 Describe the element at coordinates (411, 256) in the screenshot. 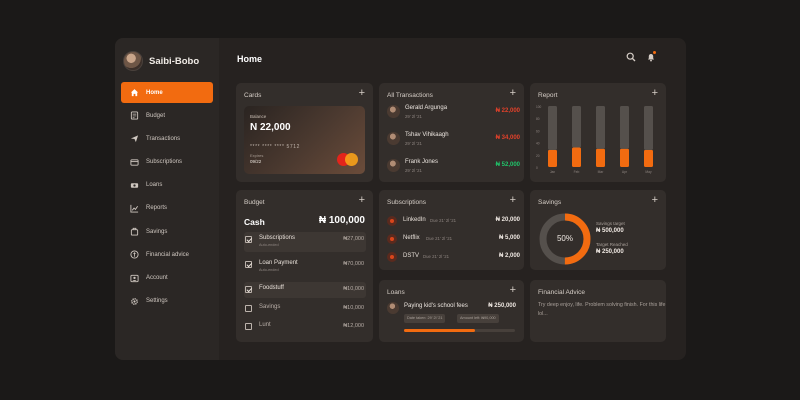

I see `subscription-name: DSTV` at that location.